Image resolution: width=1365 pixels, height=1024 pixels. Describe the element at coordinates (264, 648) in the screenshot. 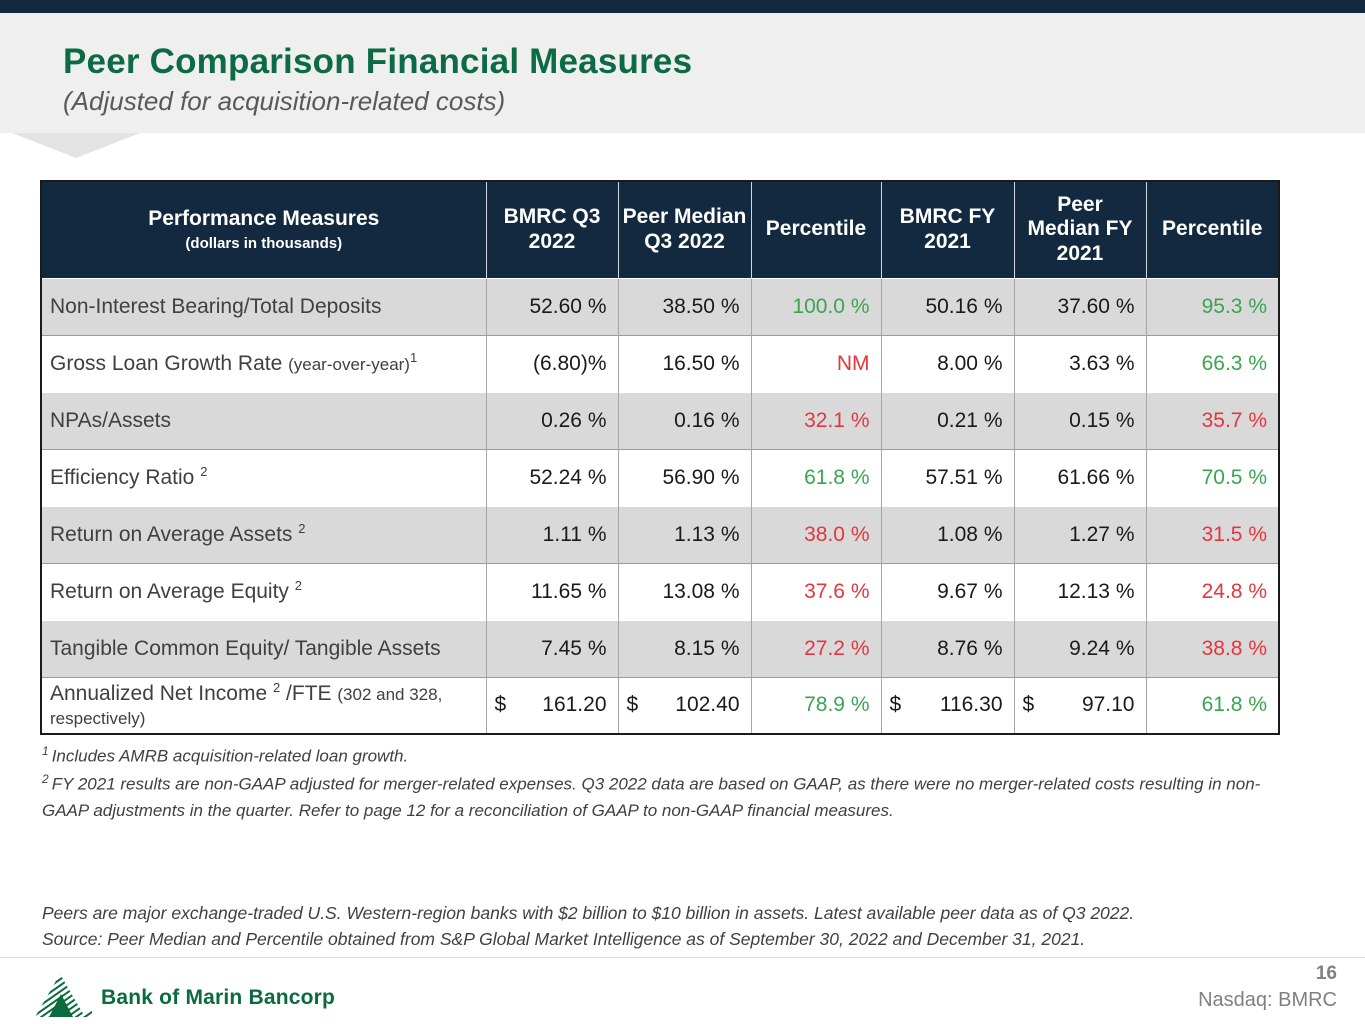

I see `row-label: Tangible Common Equity/ Tangible Assets` at that location.